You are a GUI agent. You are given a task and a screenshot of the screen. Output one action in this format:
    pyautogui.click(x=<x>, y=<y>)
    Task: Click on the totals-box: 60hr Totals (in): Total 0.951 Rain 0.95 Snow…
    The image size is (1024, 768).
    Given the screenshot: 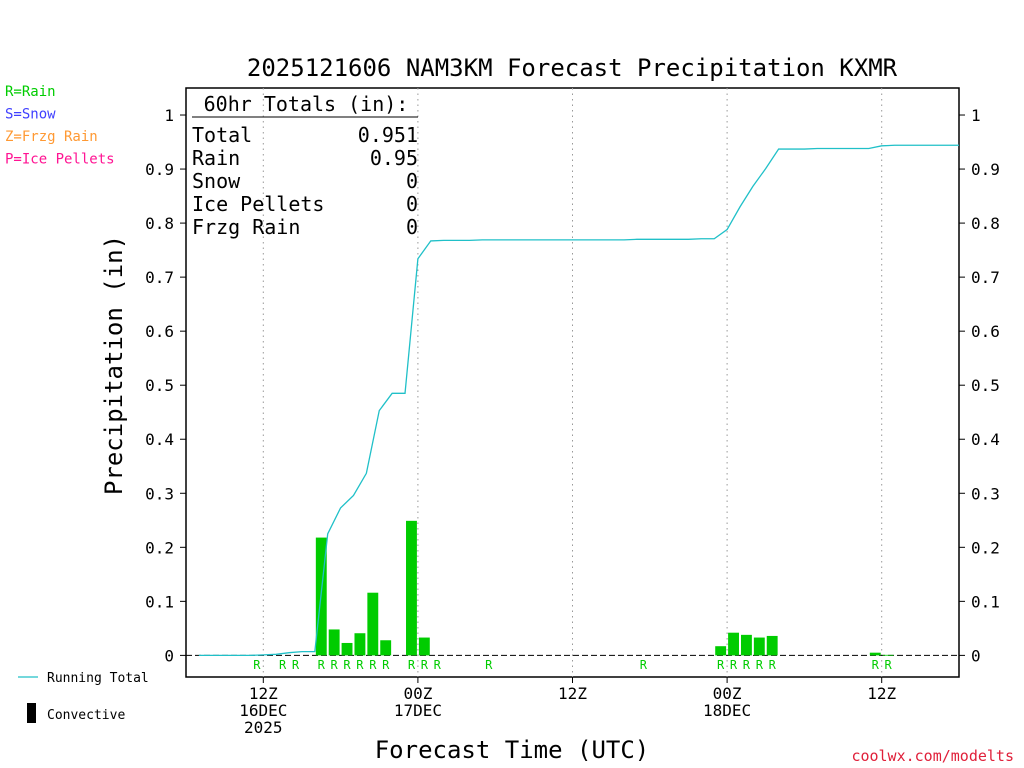 What is the action you would take?
    pyautogui.click(x=305, y=165)
    